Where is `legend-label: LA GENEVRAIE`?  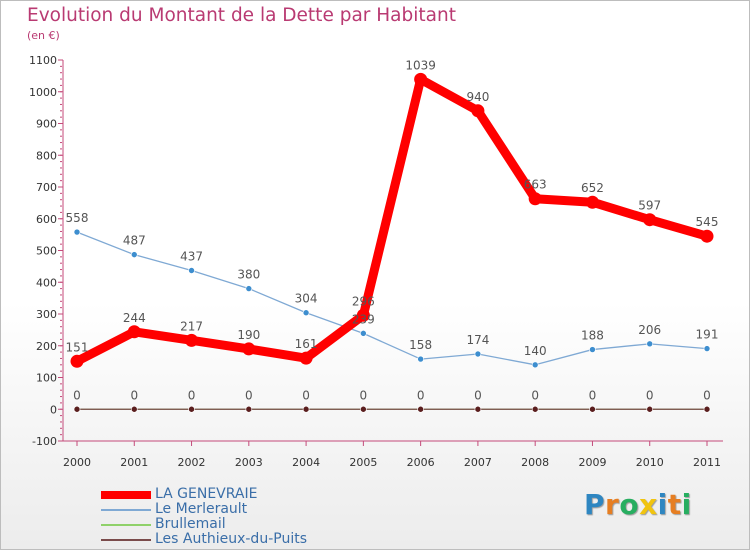
legend-label: LA GENEVRAIE is located at coordinates (206, 494).